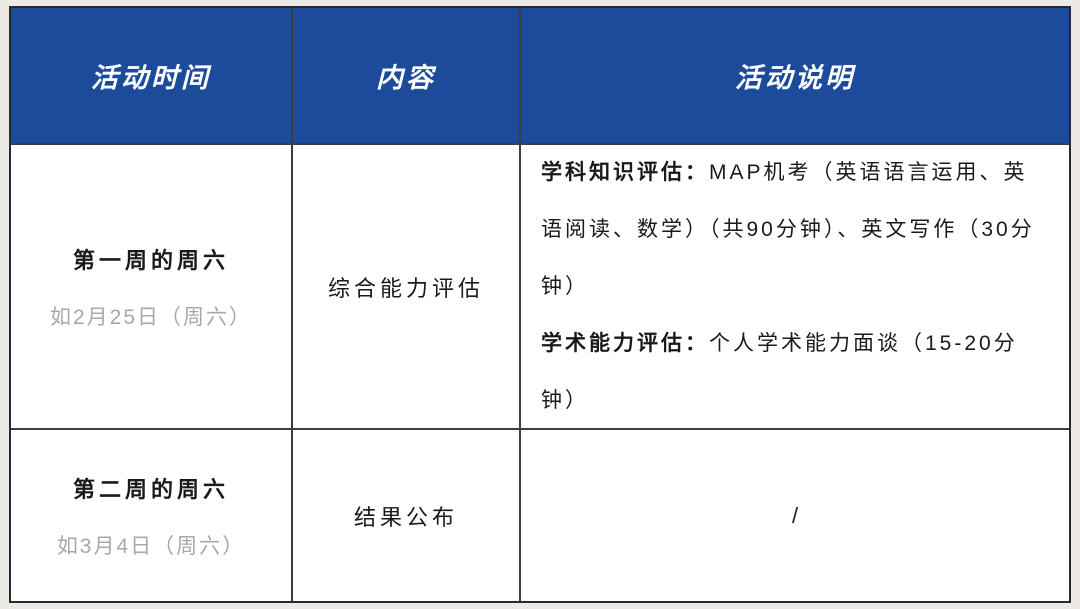 The width and height of the screenshot is (1080, 609). Describe the element at coordinates (150, 260) in the screenshot. I see `row1-time-main: 第一周的周六` at that location.